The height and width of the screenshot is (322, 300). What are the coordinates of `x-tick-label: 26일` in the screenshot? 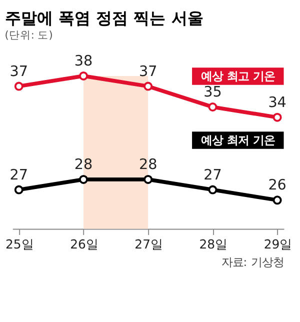 It's located at (84, 244).